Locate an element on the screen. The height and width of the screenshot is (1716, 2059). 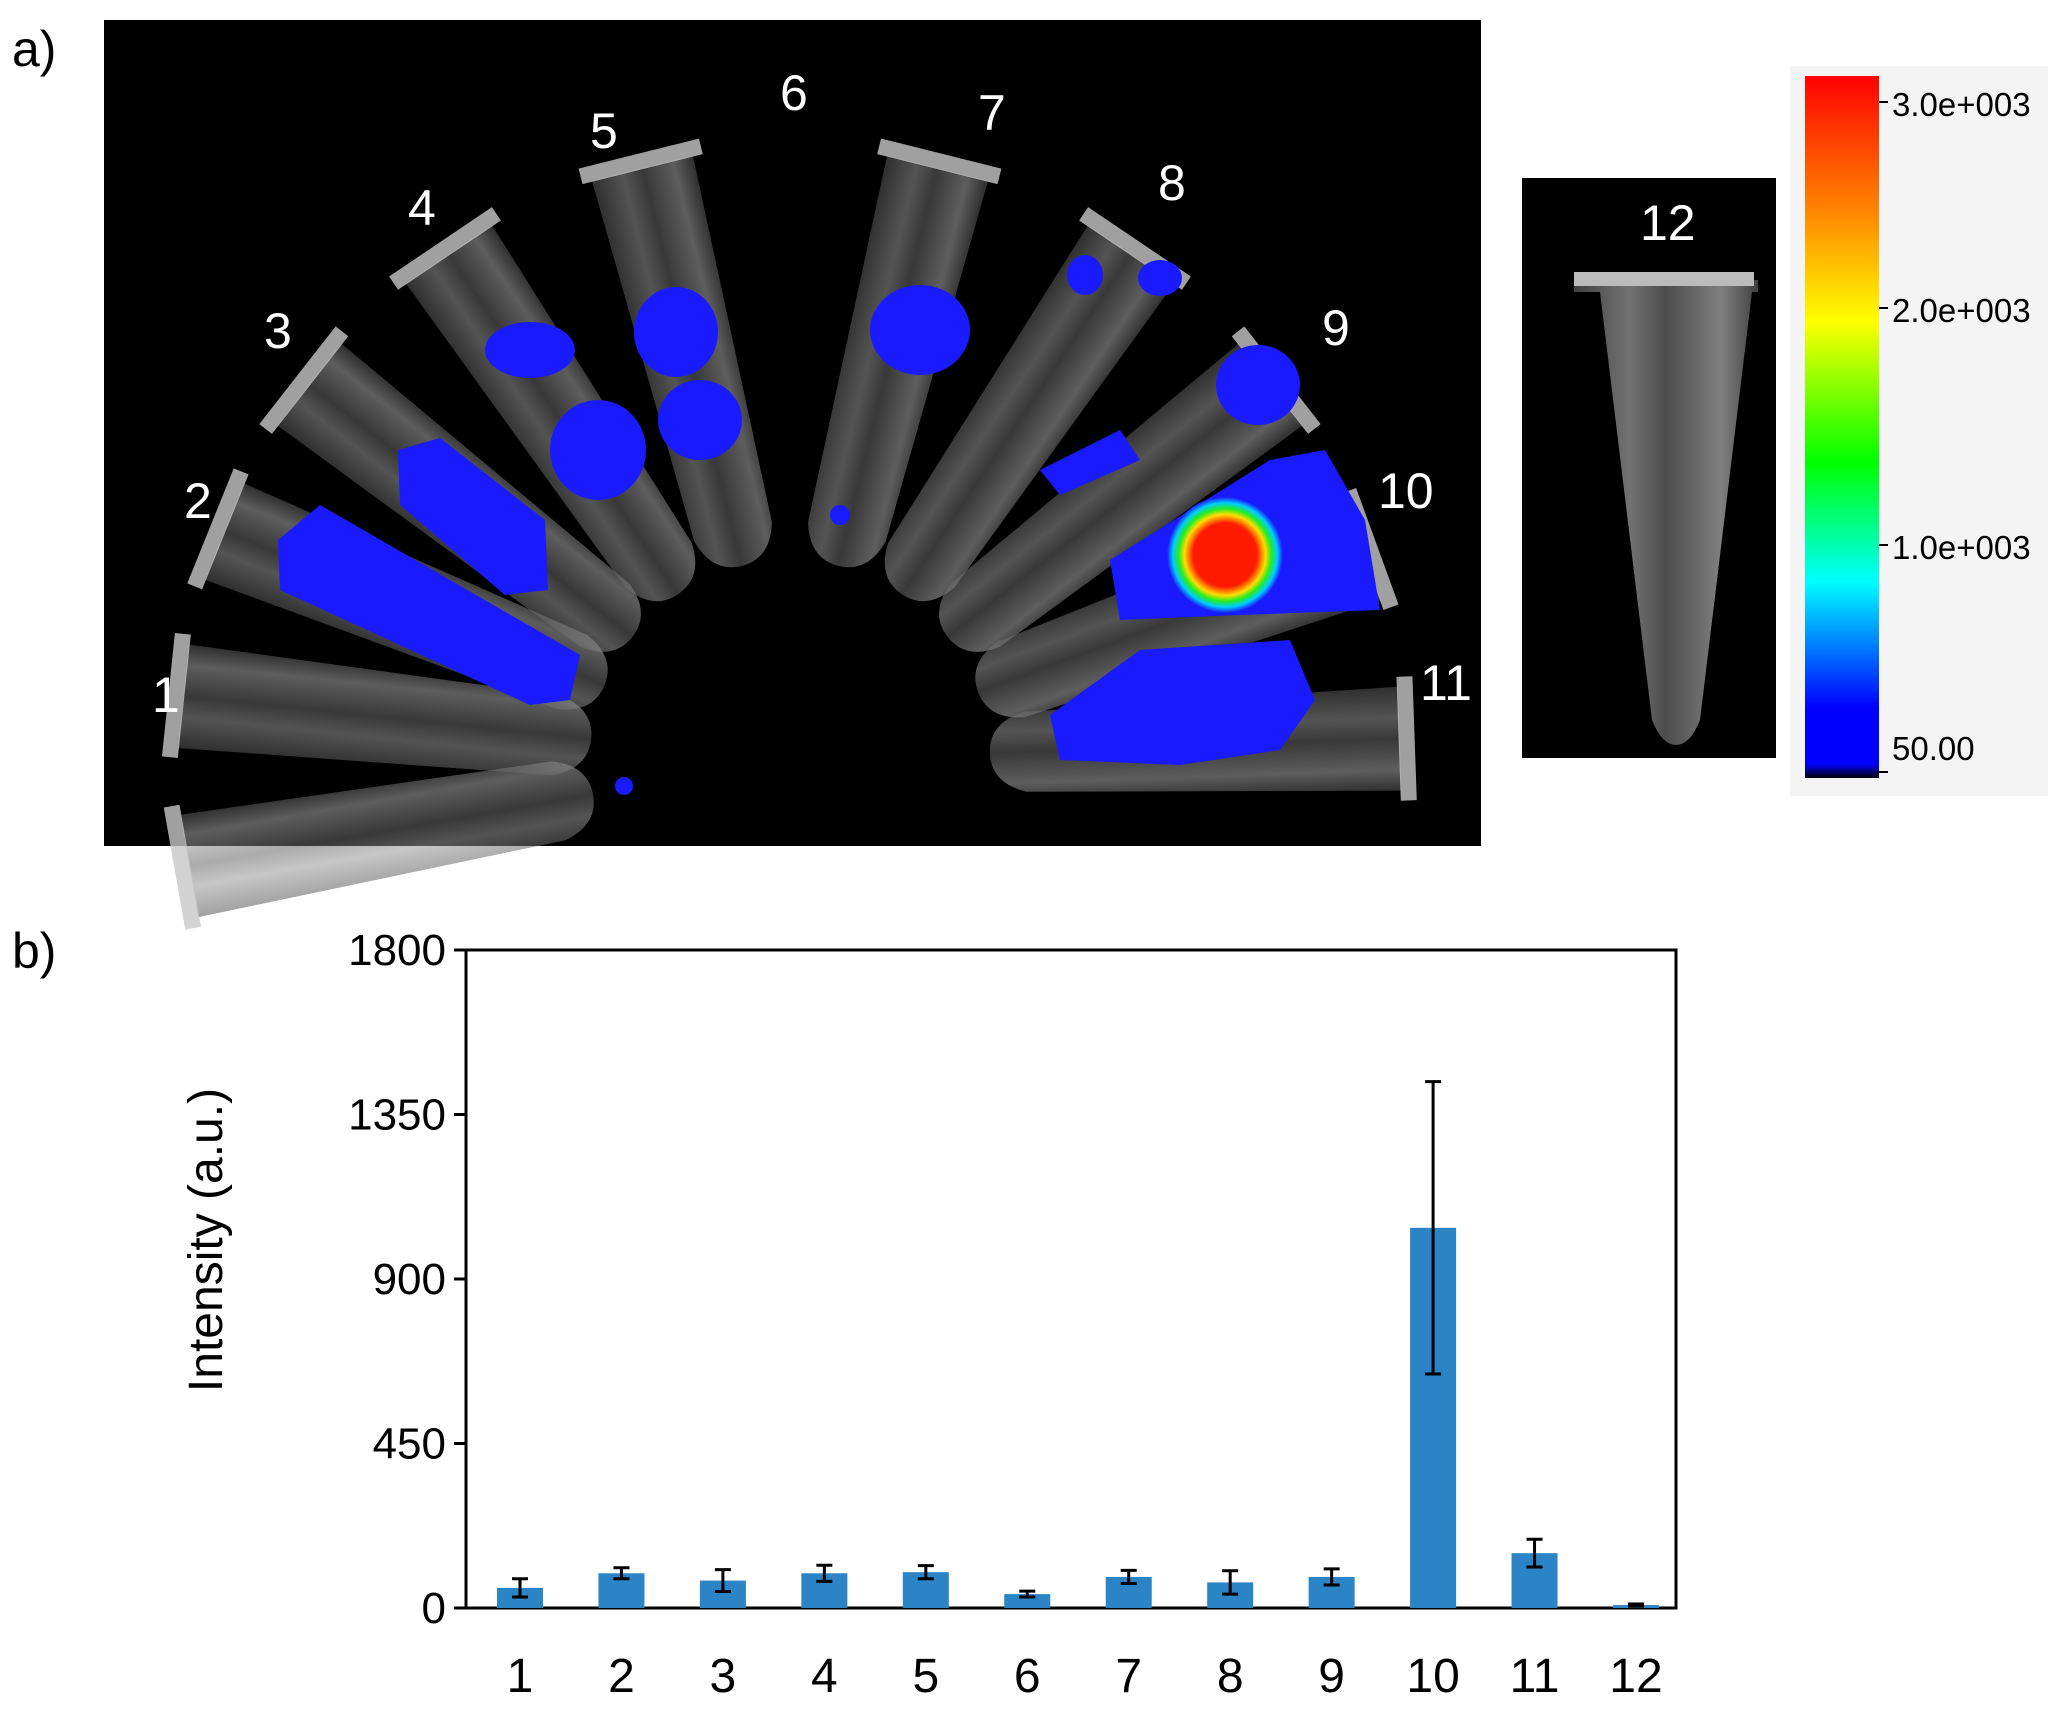
bars is located at coordinates (1078, 1417).